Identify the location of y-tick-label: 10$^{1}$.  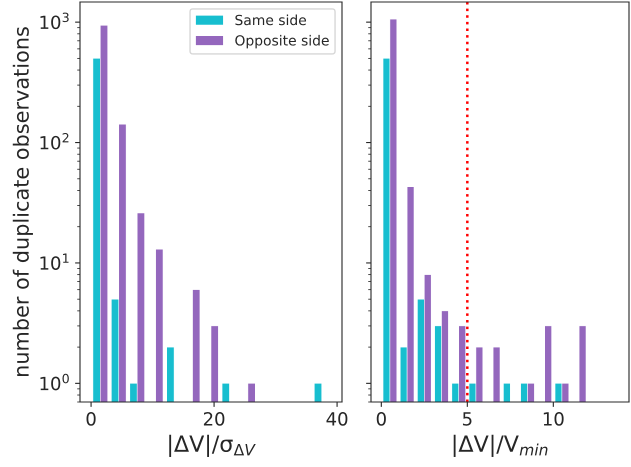
(54, 262).